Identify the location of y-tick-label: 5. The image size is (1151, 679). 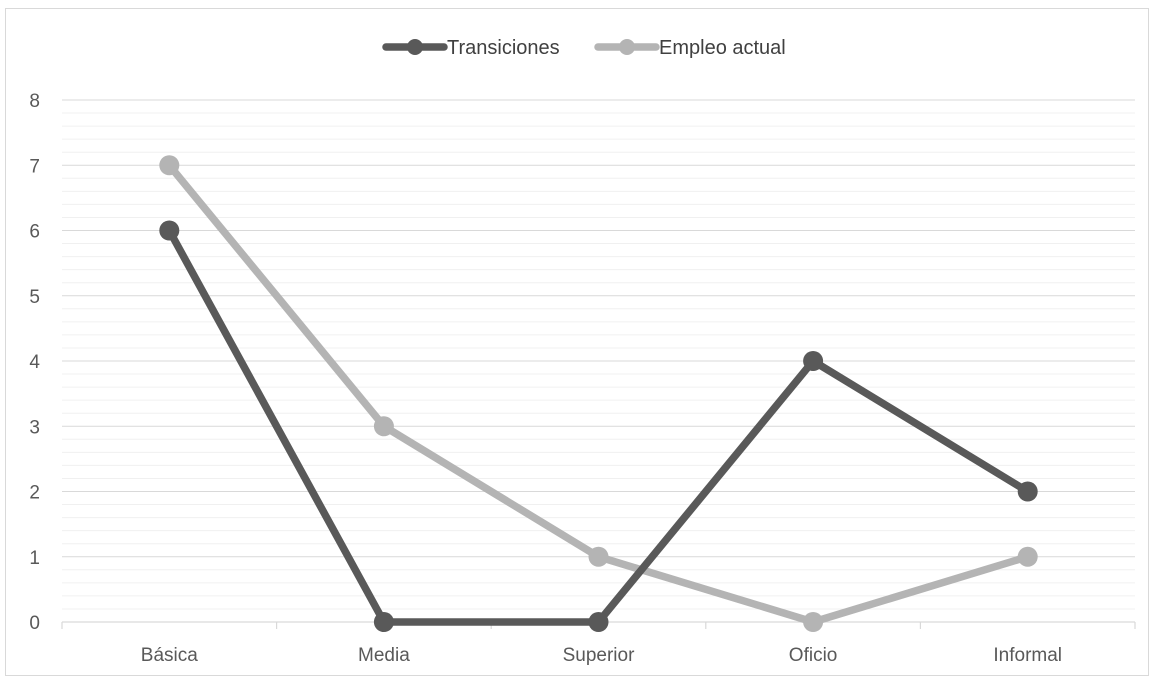
(34, 297).